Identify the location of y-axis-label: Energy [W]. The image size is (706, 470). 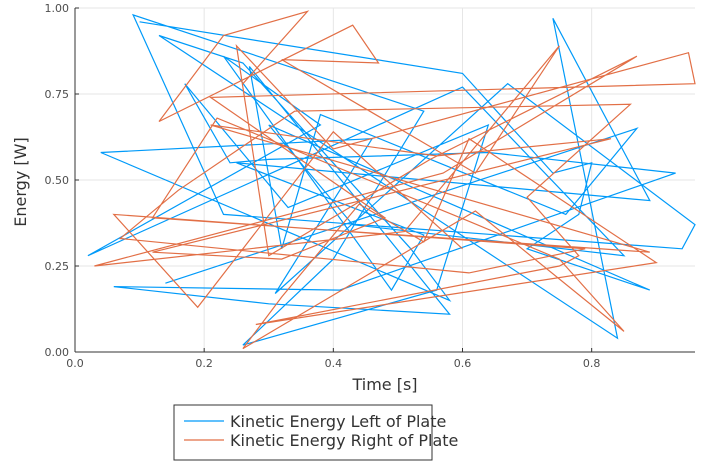
(20, 181).